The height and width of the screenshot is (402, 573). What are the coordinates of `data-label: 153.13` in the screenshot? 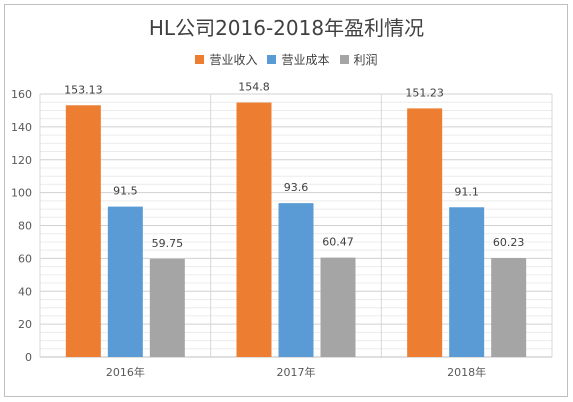 It's located at (83, 89).